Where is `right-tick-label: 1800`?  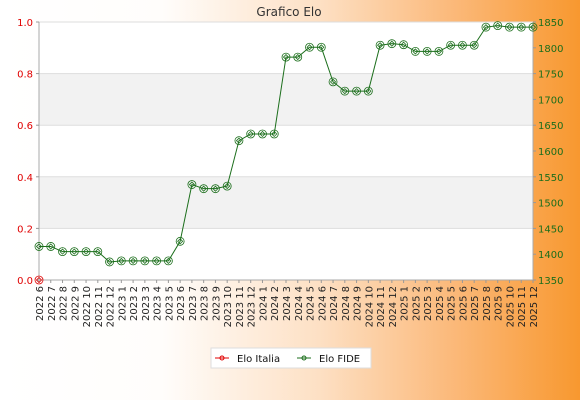
right-tick-label: 1800 is located at coordinates (550, 49).